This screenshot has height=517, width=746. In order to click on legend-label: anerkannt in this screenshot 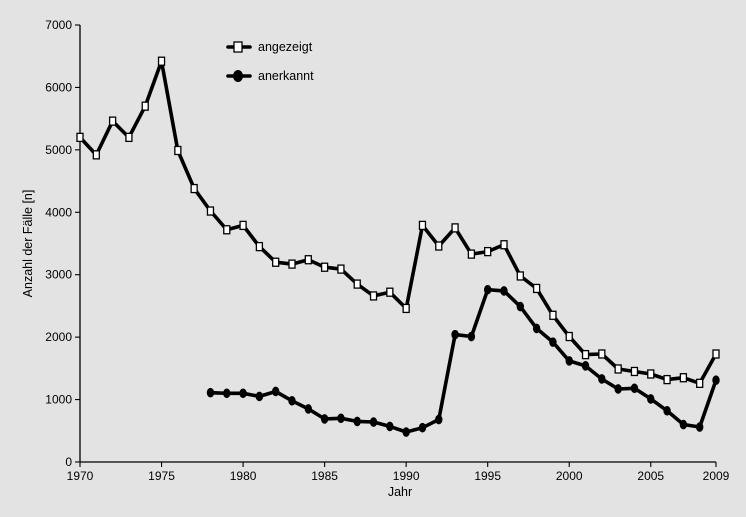, I will do `click(286, 76)`.